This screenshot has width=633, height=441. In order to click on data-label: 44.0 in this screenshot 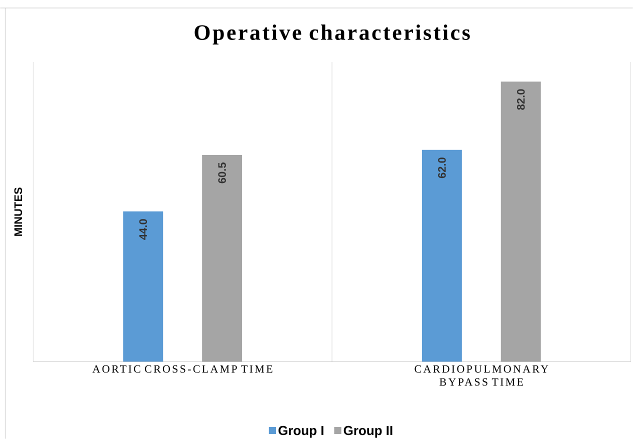, I will do `click(143, 229)`.